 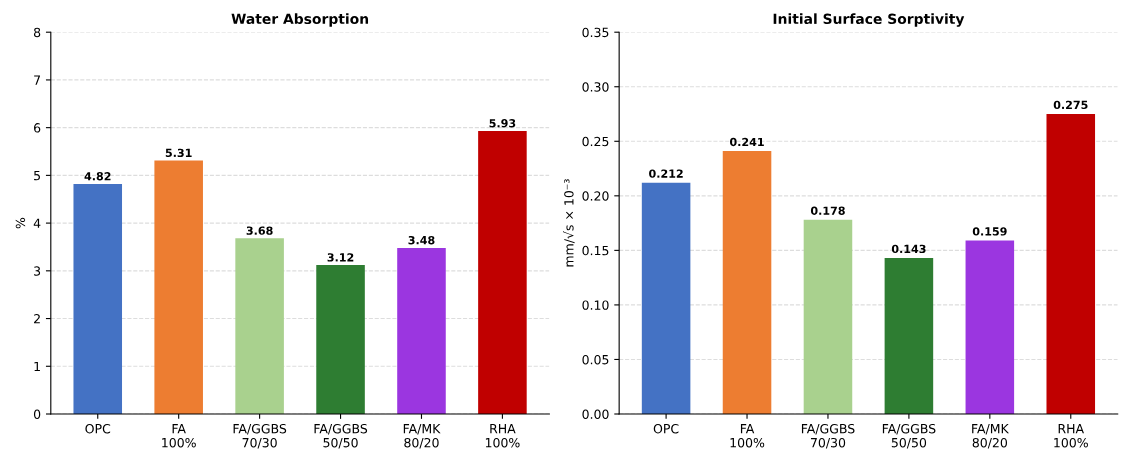 What do you see at coordinates (178, 153) in the screenshot?
I see `data-label: 5.31` at bounding box center [178, 153].